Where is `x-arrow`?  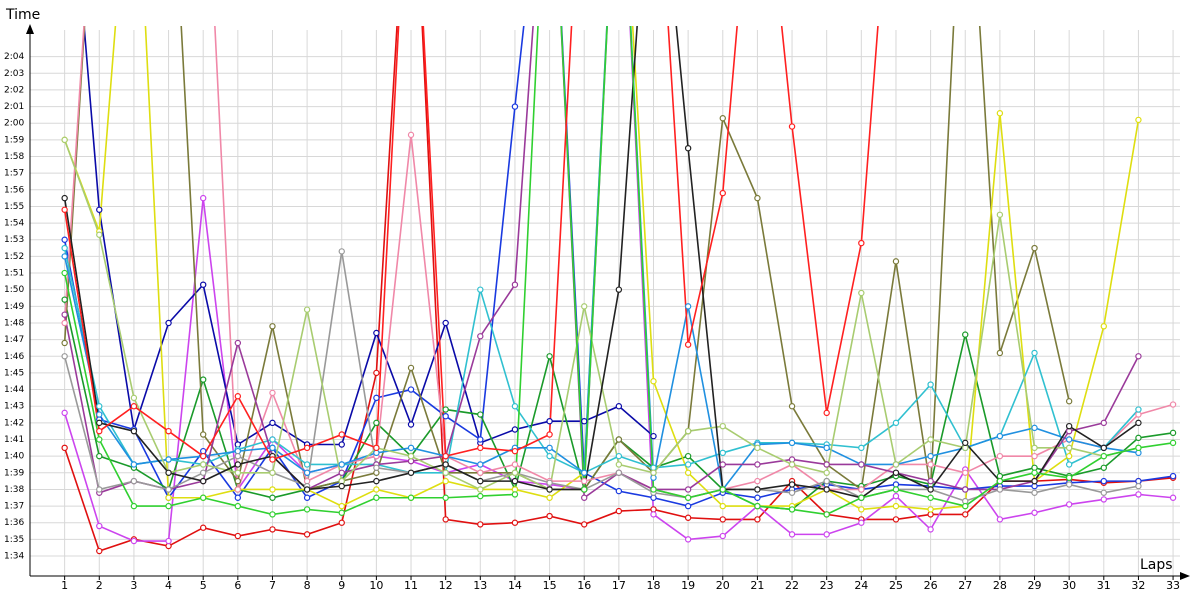 x-arrow is located at coordinates (1185, 576).